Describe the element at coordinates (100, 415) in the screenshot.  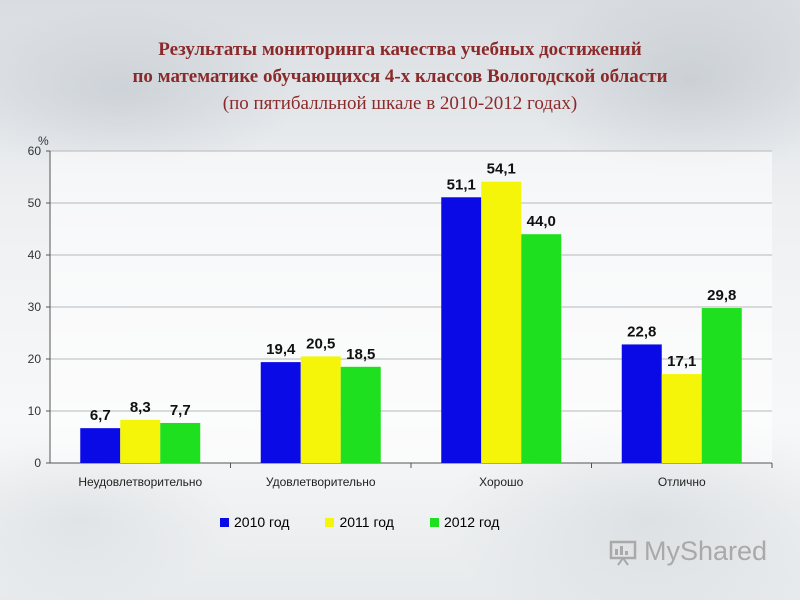
I see `data-label: 6,7` at that location.